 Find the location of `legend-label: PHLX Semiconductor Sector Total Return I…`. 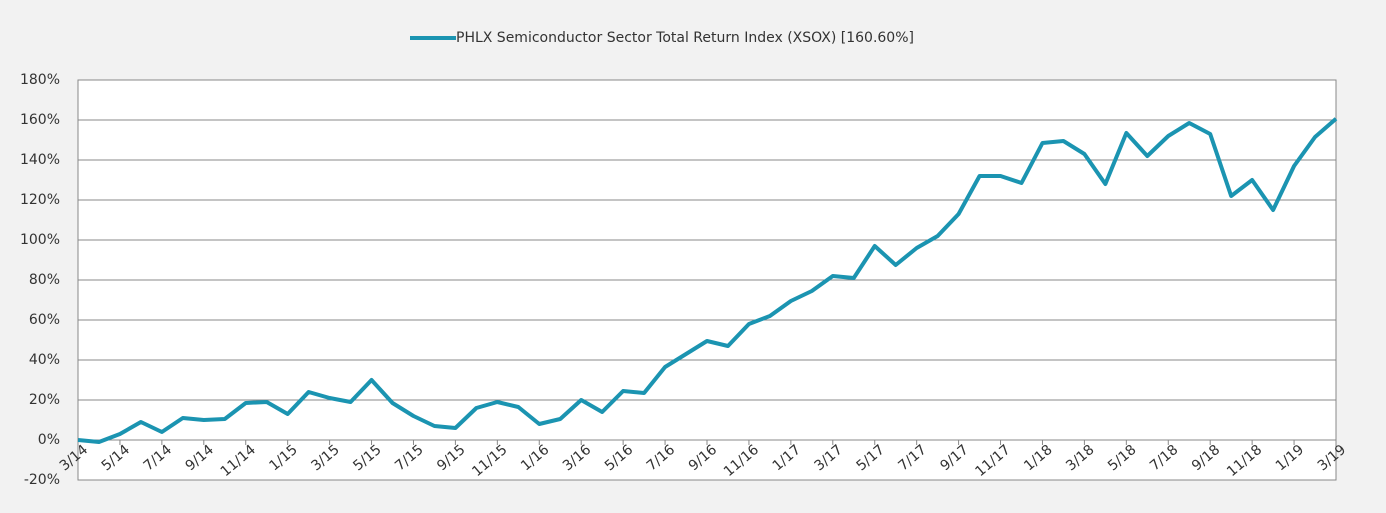

legend-label: PHLX Semiconductor Sector Total Return I… is located at coordinates (685, 38).